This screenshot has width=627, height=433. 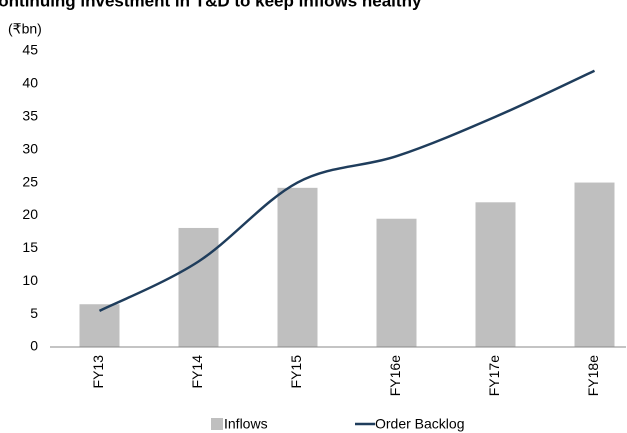 I want to click on y-tick-label: 10, so click(x=30, y=280).